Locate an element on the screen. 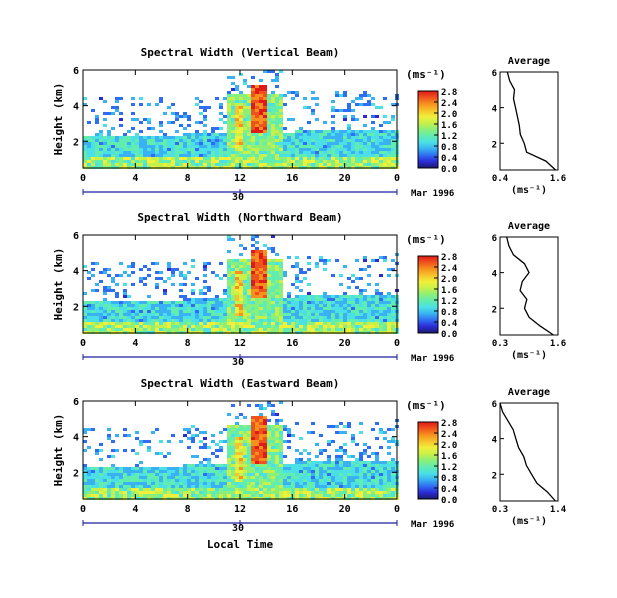  colorbar-tick-label: 0.0 is located at coordinates (449, 501).